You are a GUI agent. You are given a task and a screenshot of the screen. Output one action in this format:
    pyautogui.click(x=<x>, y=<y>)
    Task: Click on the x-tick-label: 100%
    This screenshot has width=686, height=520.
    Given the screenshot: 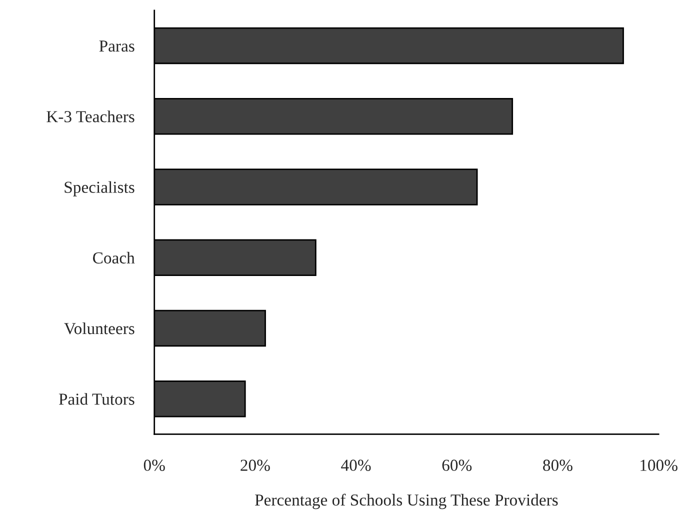 What is the action you would take?
    pyautogui.click(x=659, y=465)
    